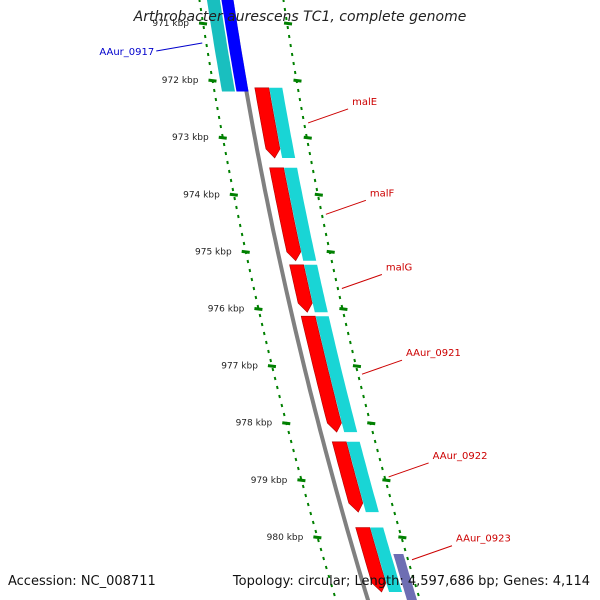 The image size is (600, 600). I want to click on tick-label: 973 kbp, so click(190, 138).